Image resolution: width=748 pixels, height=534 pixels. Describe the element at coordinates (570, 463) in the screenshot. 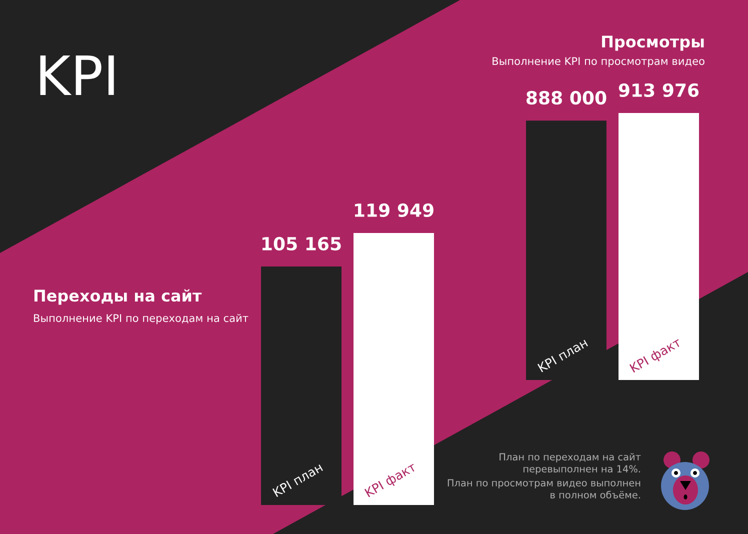

I see `text: План по переходам на сайт перевыполнен на 14%.` at that location.